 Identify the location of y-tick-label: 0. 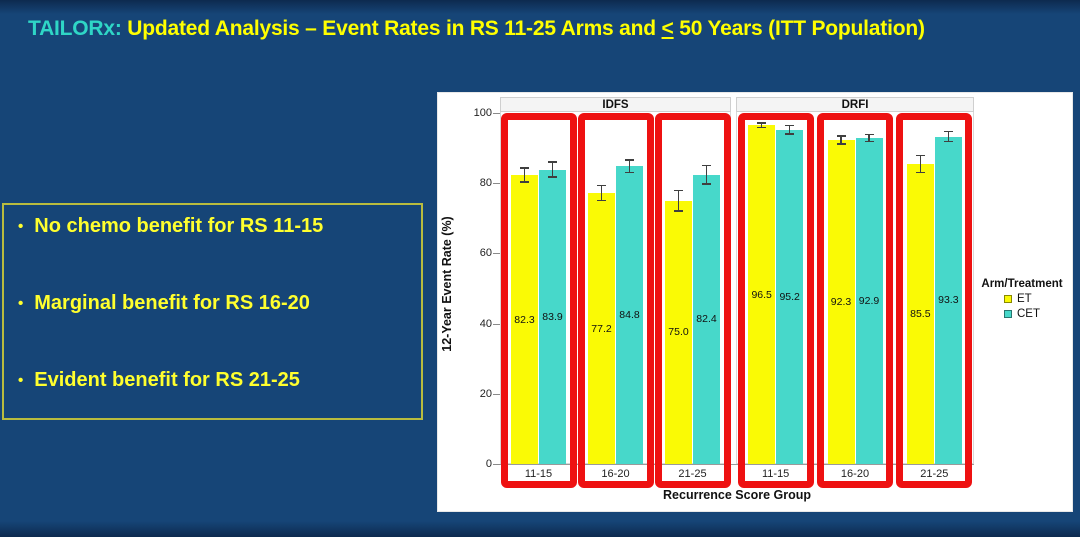
(488, 464).